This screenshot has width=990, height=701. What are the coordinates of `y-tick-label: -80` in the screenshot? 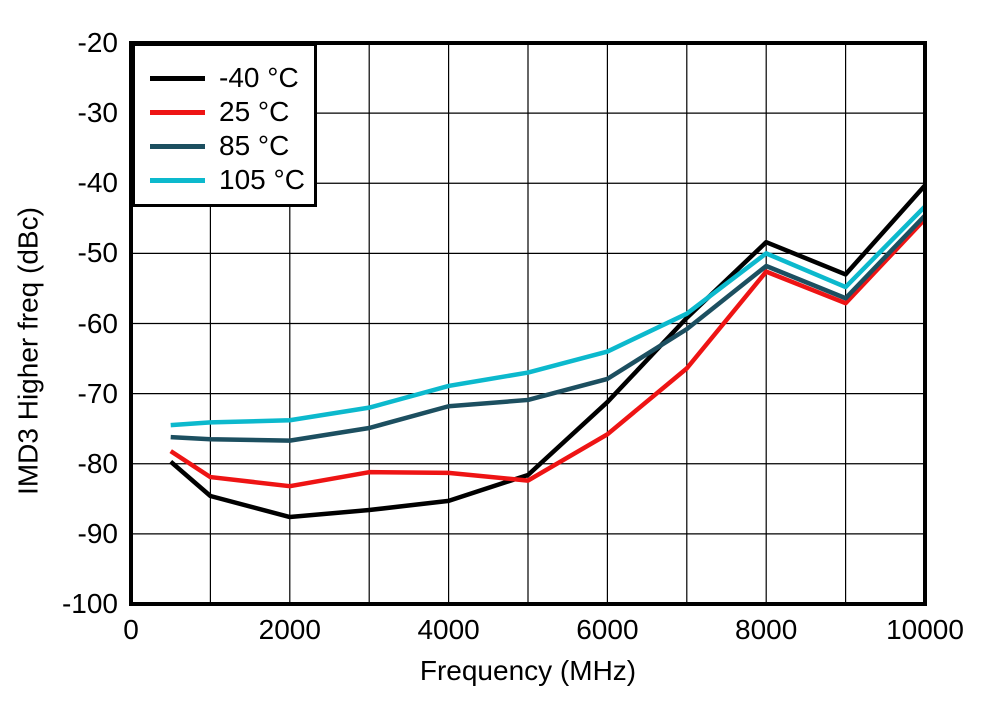 It's located at (97, 463).